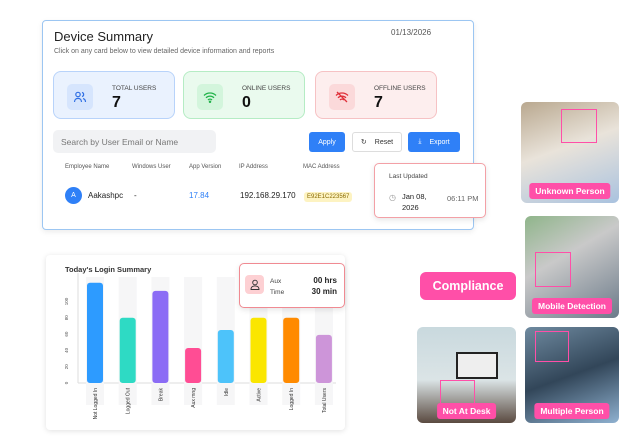 This screenshot has width=638, height=440. Describe the element at coordinates (194, 398) in the screenshot. I see `x-tick-label: Aux mng` at that location.